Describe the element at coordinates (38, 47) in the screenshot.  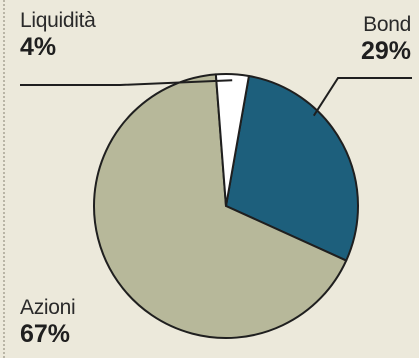
I see `slice-percent-liquidita: 4%` at that location.